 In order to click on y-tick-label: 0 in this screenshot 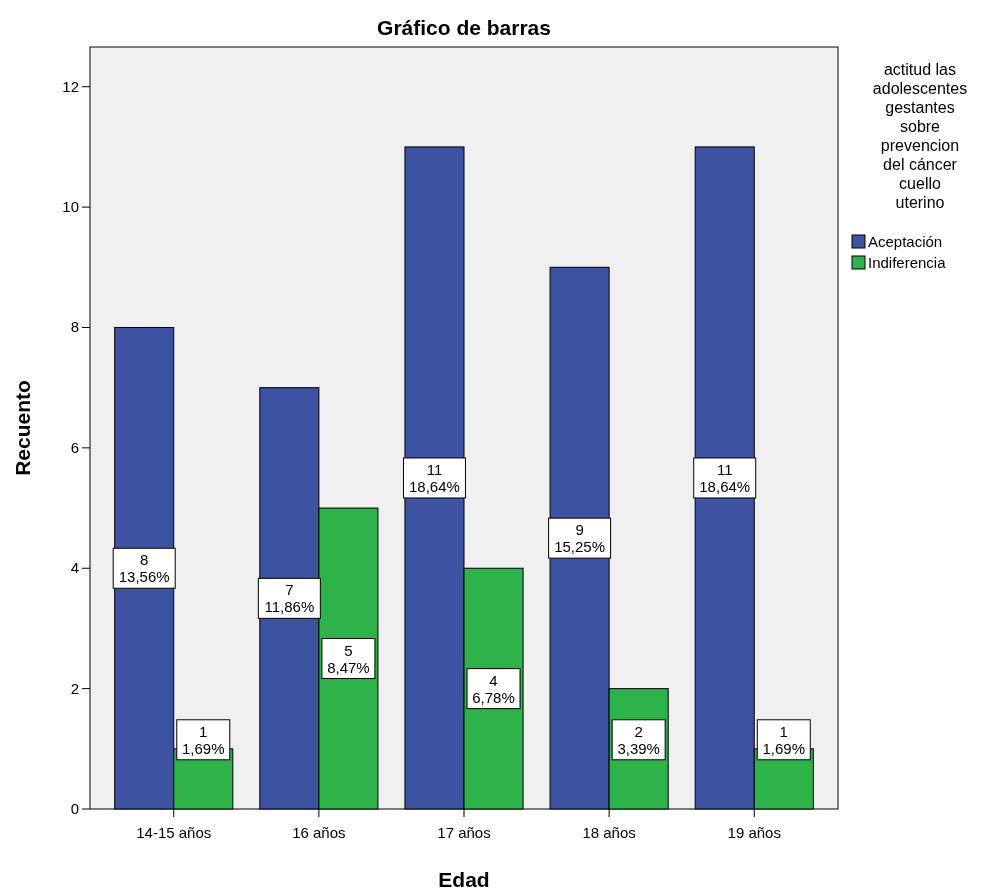, I will do `click(74, 808)`.